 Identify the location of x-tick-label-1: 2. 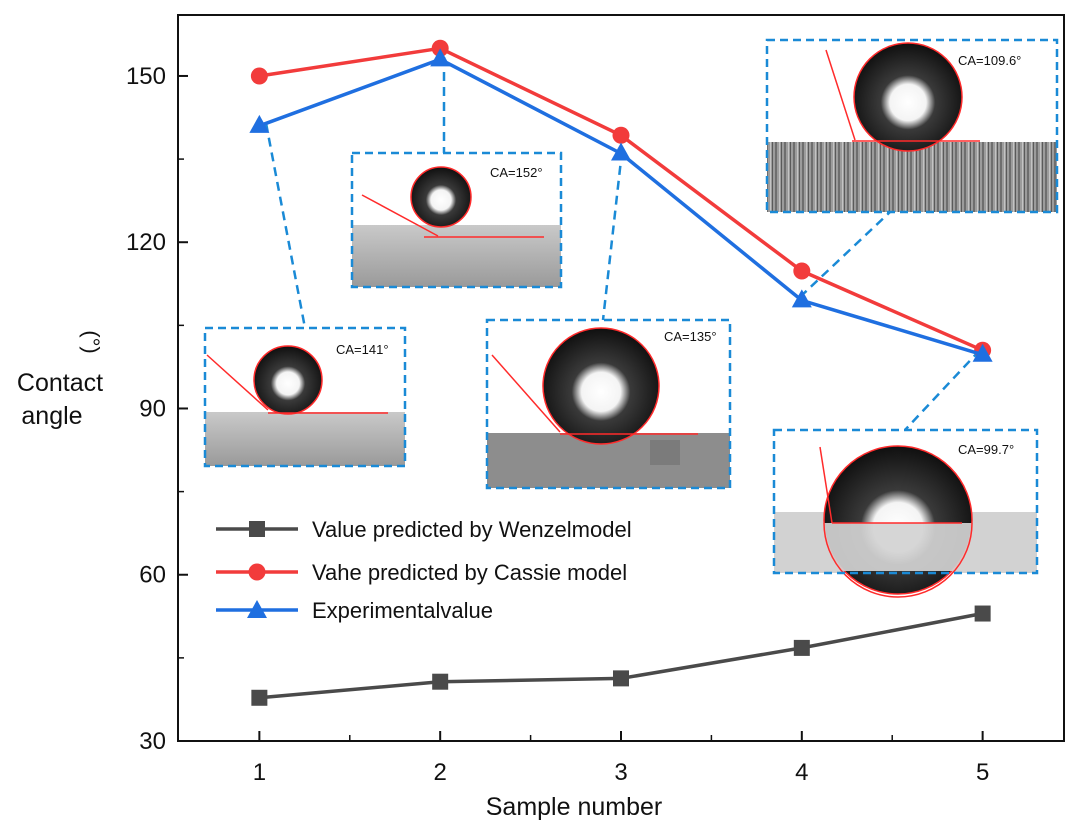
(440, 772).